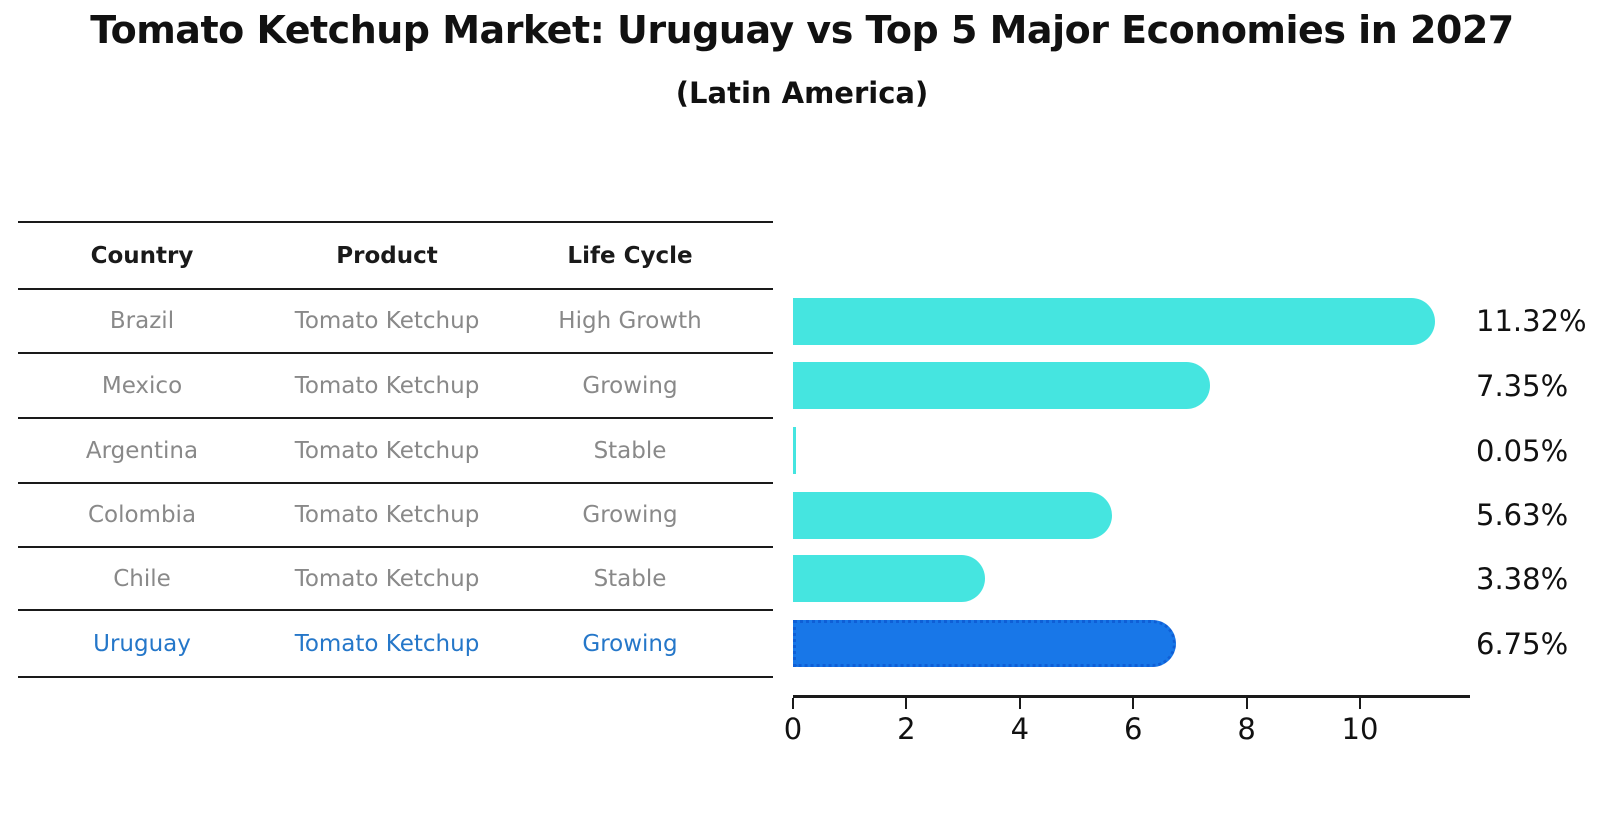  I want to click on chart-subtitle: (Latin America), so click(802, 93).